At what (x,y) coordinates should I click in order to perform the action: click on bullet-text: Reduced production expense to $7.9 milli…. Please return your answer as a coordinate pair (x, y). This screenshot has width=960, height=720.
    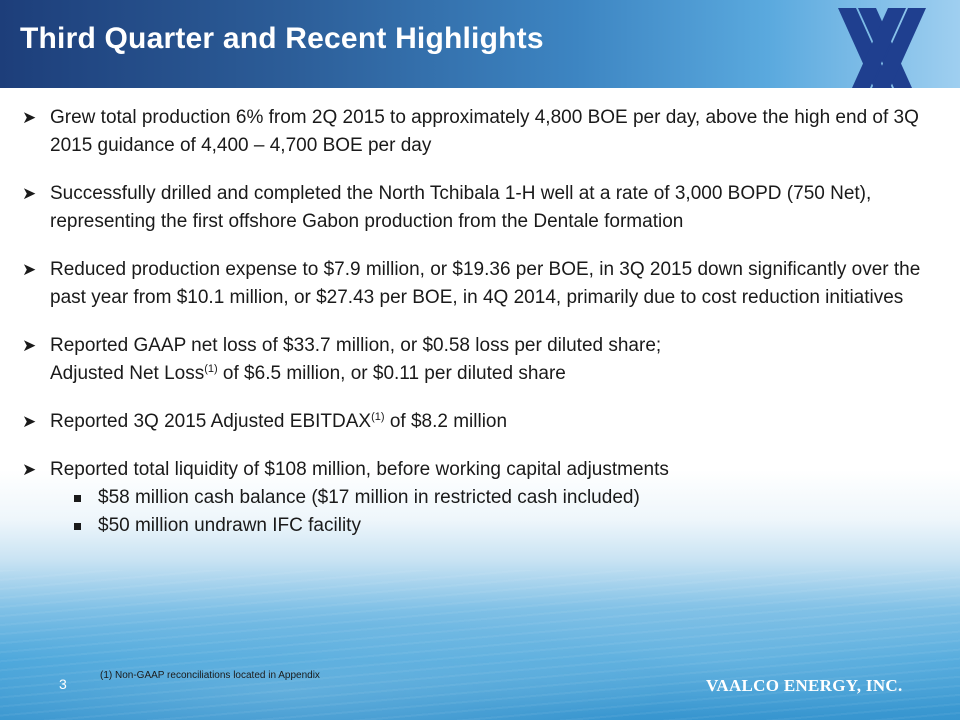
    Looking at the image, I should click on (485, 283).